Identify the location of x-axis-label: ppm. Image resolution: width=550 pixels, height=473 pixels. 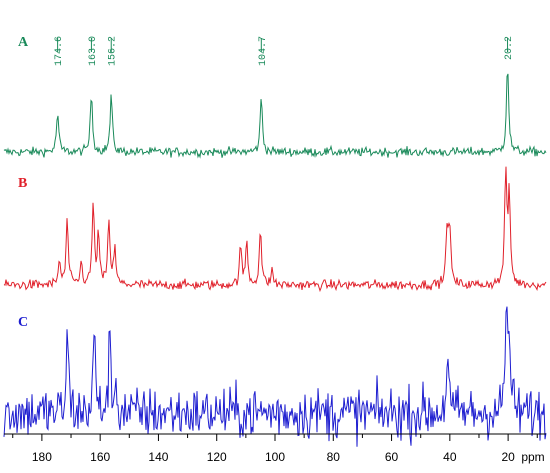
(532, 457).